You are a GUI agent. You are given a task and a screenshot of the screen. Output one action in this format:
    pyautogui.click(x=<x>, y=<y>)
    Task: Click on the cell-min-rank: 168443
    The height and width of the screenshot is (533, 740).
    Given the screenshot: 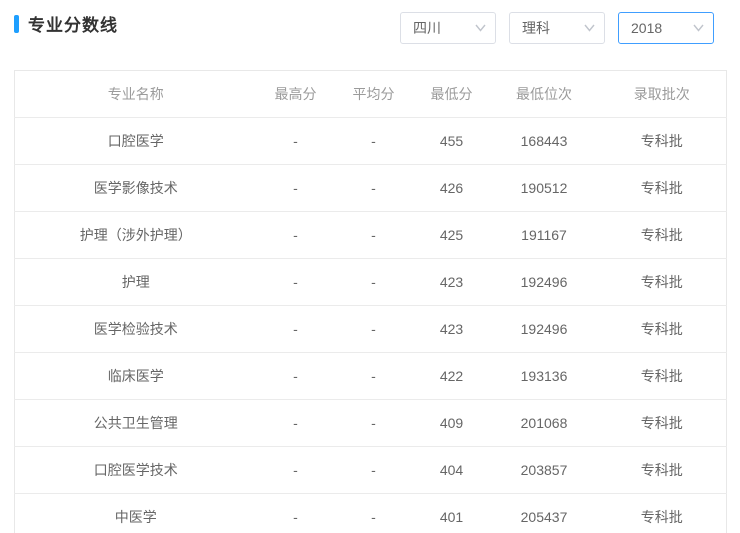 What is the action you would take?
    pyautogui.click(x=544, y=141)
    